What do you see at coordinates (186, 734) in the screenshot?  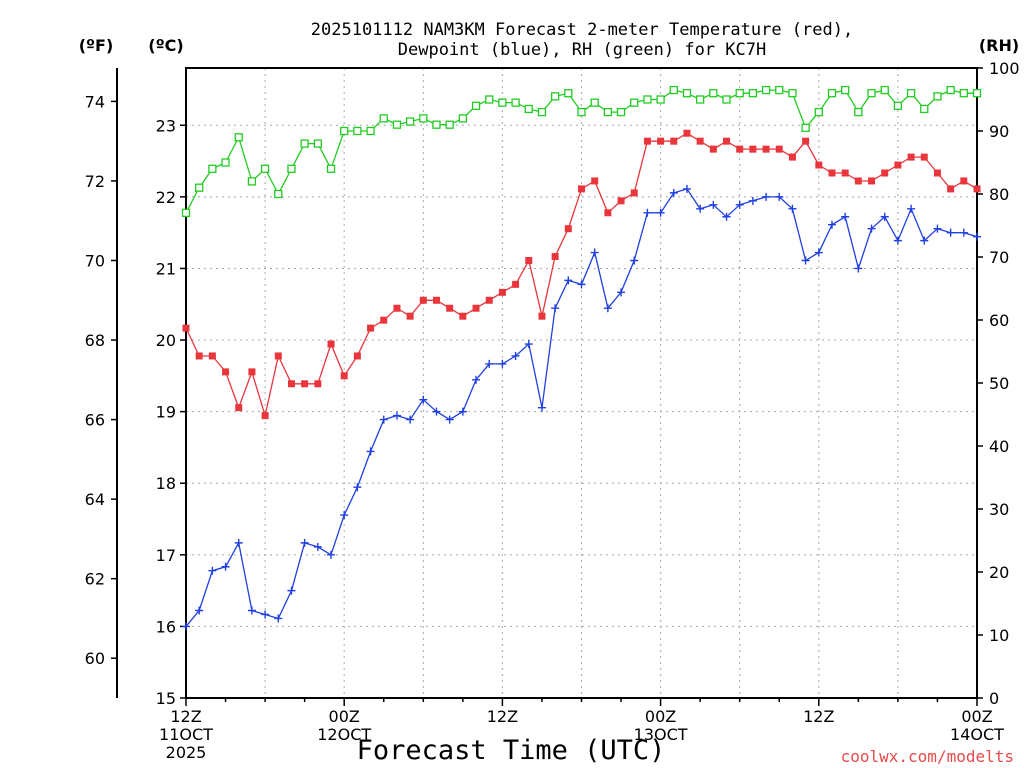 I see `x-tick-label: 11OCT` at bounding box center [186, 734].